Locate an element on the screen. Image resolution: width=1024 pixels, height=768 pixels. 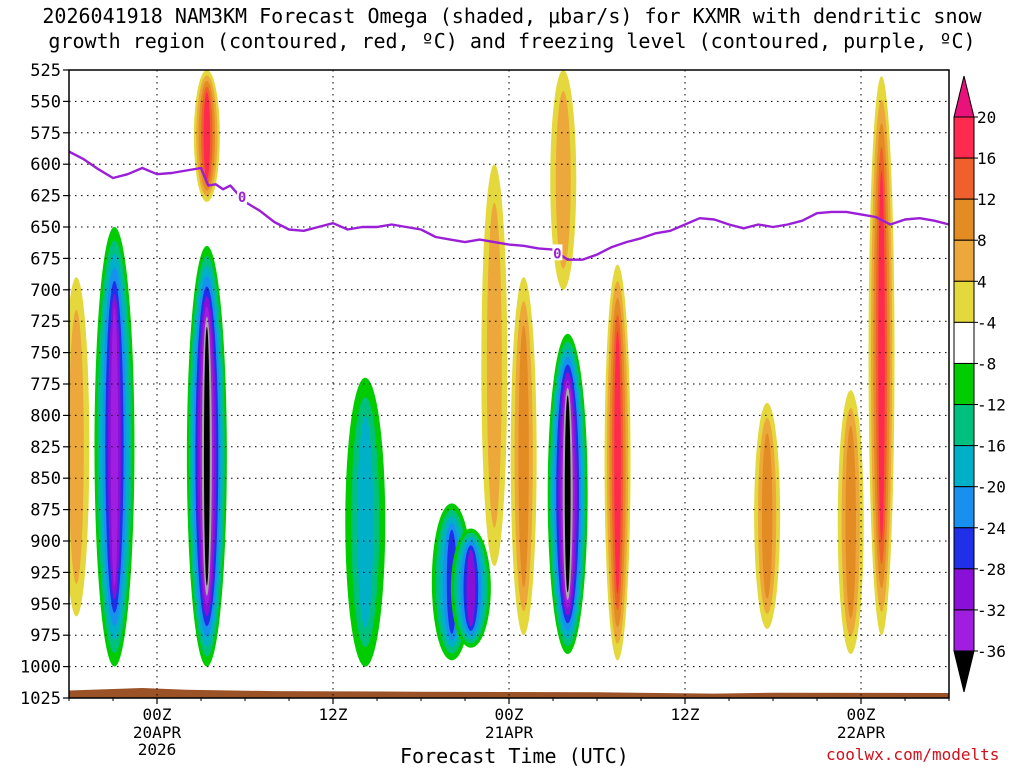
omega-ascent-2-level--36 is located at coordinates (567, 494).